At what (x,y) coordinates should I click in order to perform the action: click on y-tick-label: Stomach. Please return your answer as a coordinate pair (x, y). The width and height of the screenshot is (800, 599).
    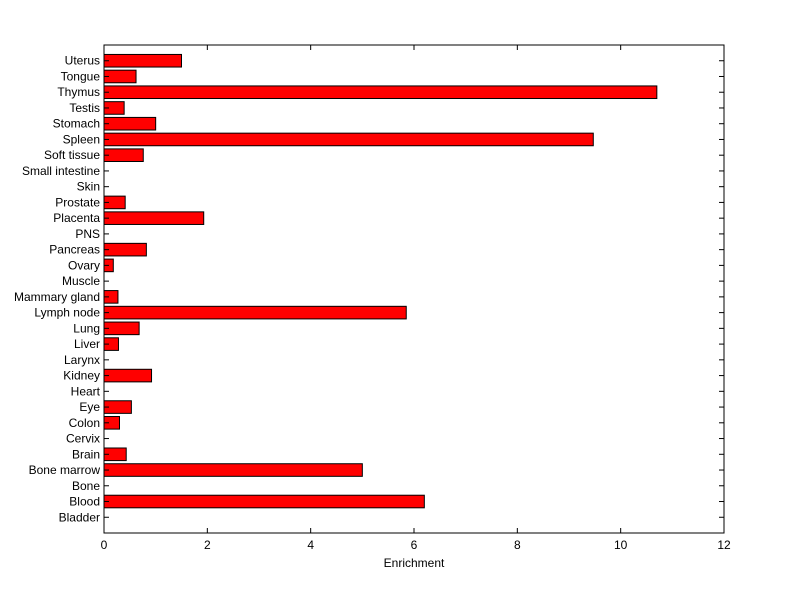
    Looking at the image, I should click on (76, 124).